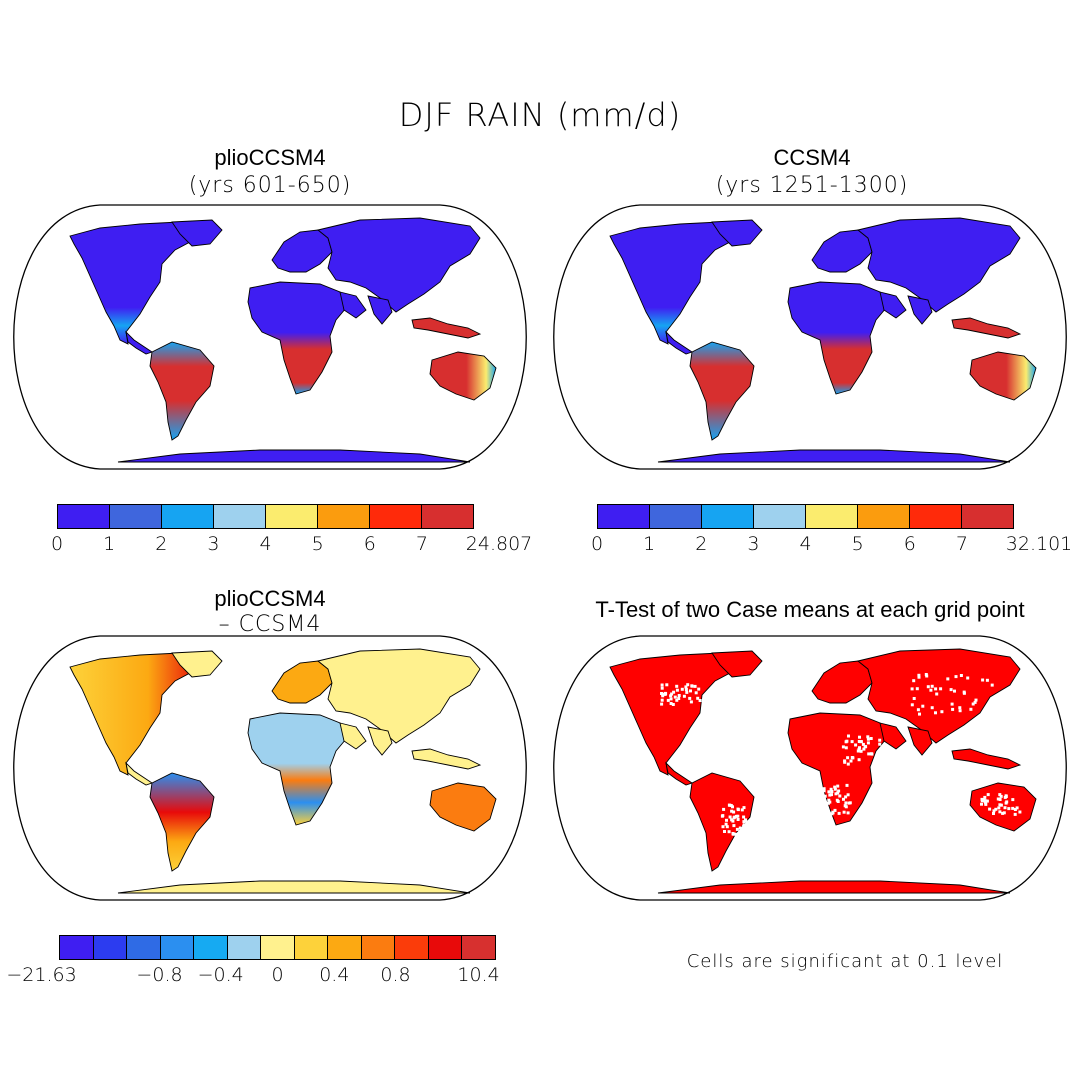 Image resolution: width=1080 pixels, height=1080 pixels. Describe the element at coordinates (277, 947) in the screenshot. I see `colorbar-bottom-left` at that location.